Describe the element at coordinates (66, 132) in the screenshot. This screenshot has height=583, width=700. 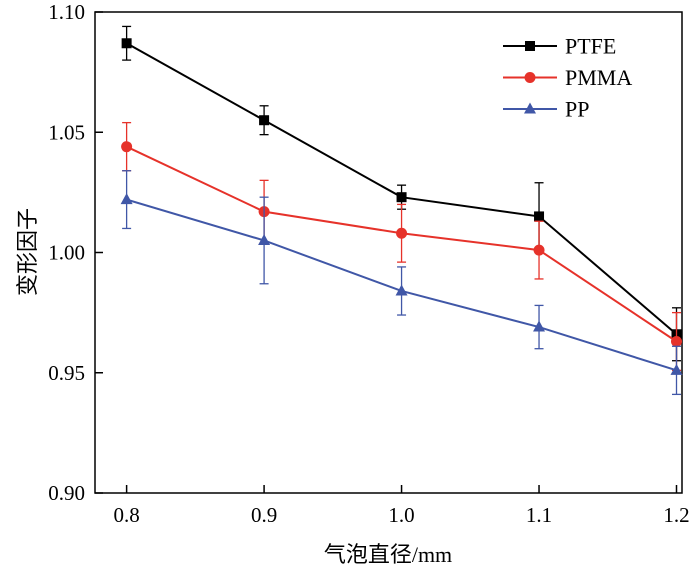
I see `y-tick-label: 1.05` at that location.